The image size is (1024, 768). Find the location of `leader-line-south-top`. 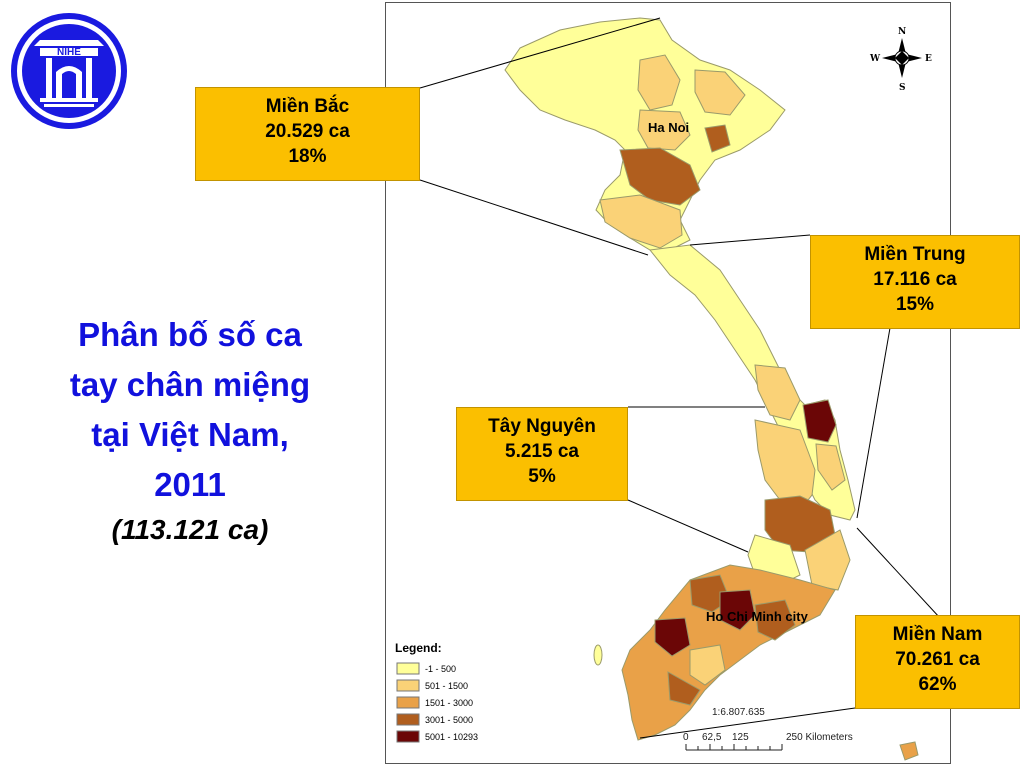

leader-line-south-top is located at coordinates (898, 573).